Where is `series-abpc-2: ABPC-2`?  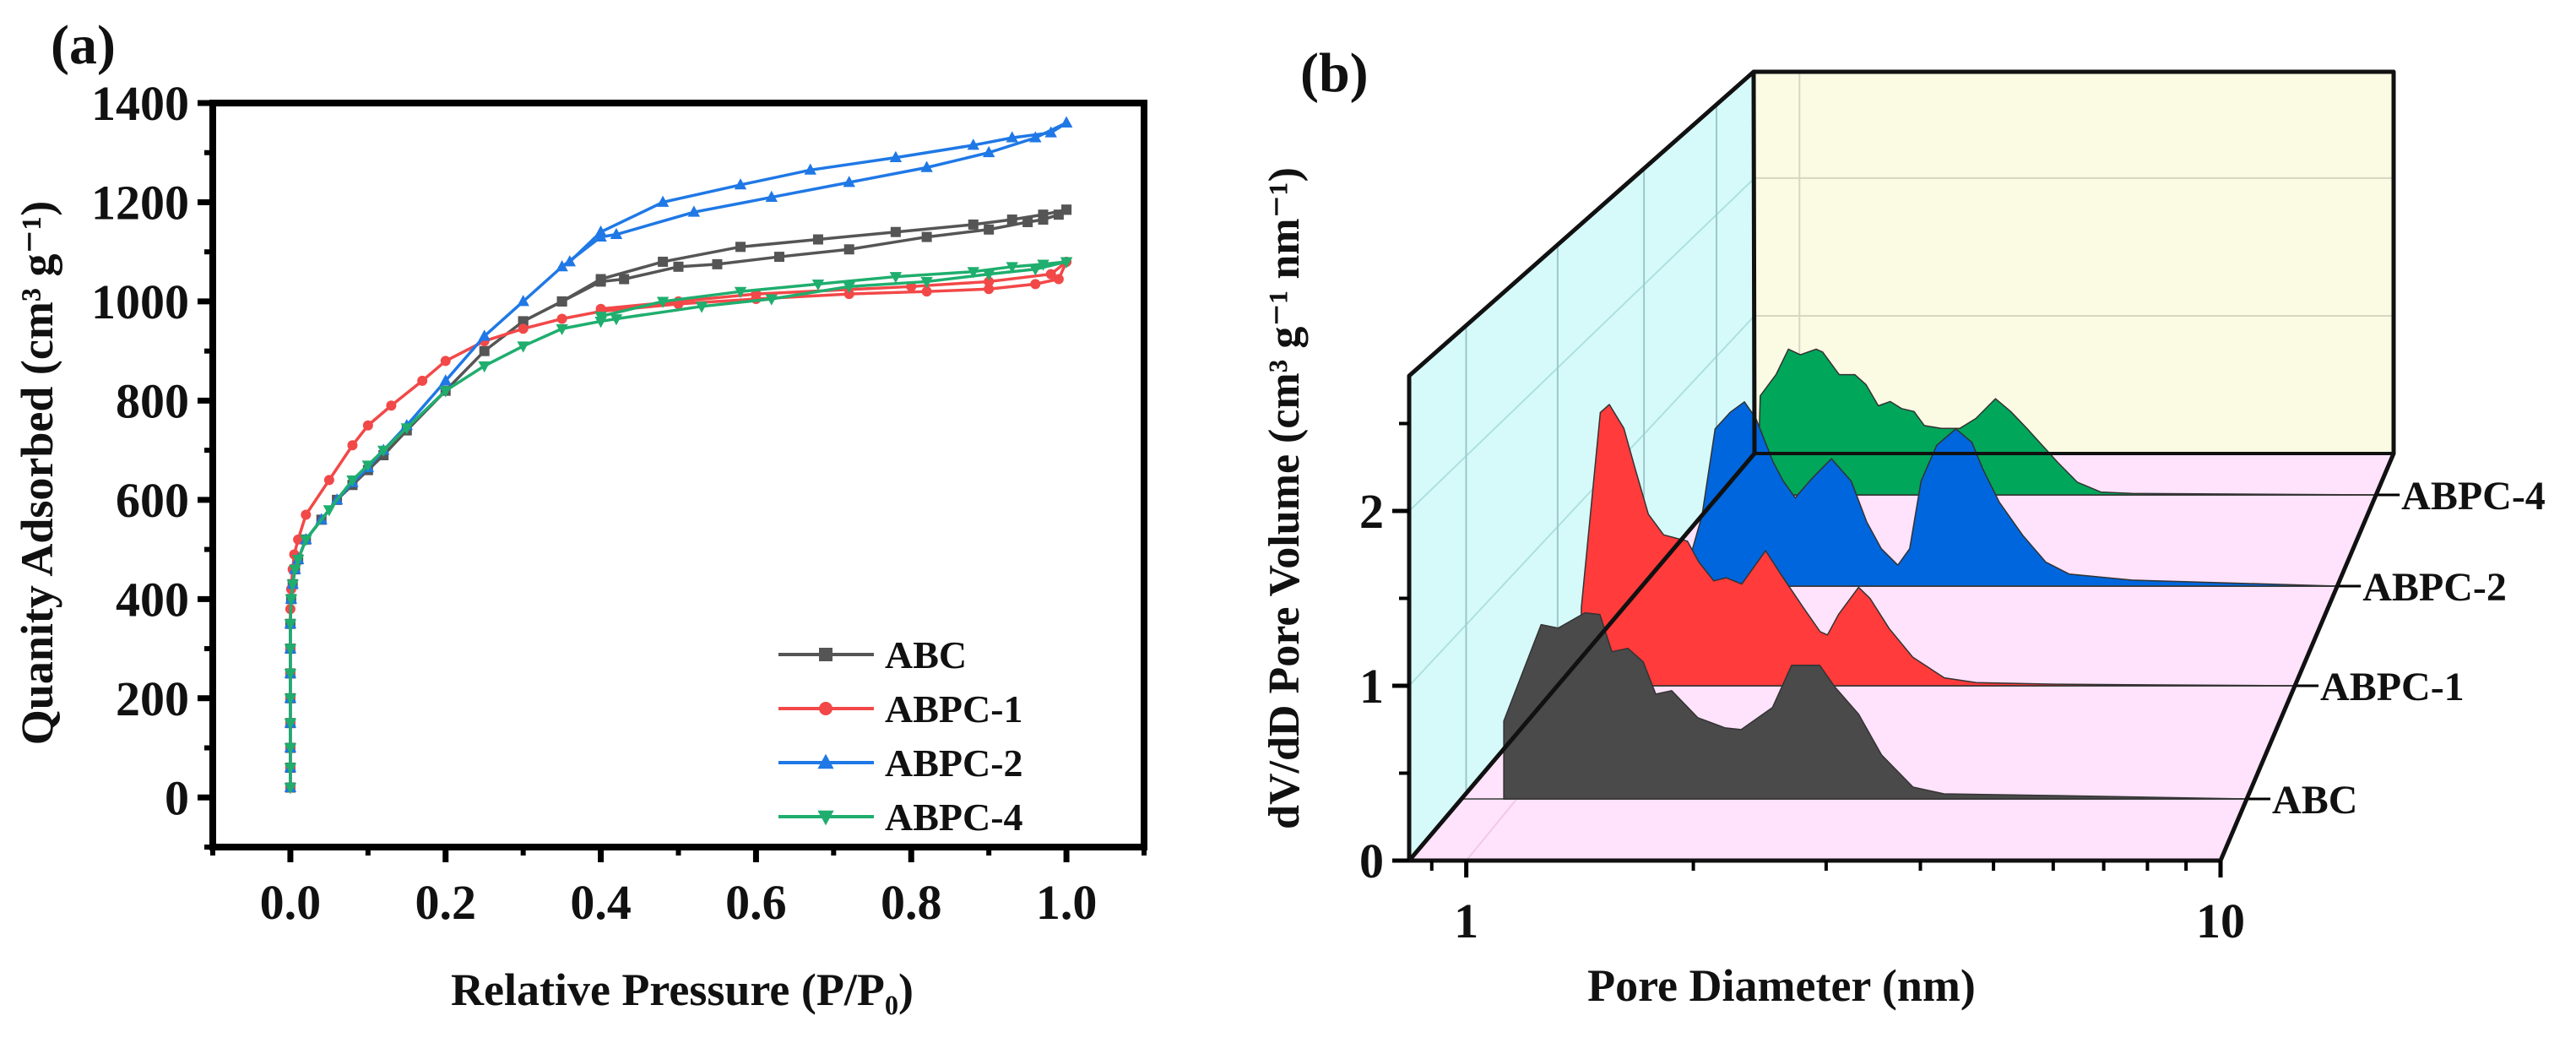
series-abpc-2: ABPC-2 is located at coordinates (2074, 505).